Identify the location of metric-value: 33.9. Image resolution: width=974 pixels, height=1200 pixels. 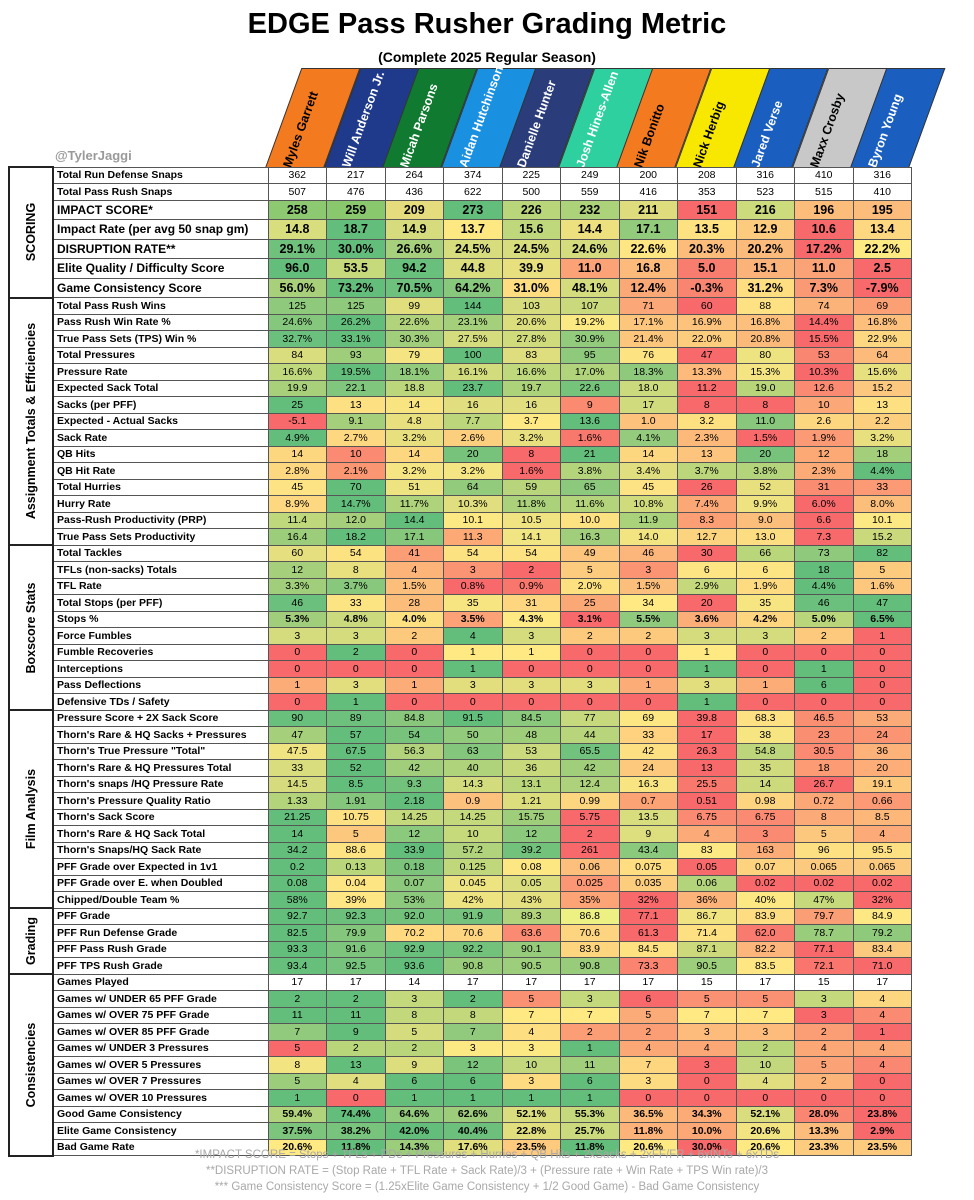
(414, 850).